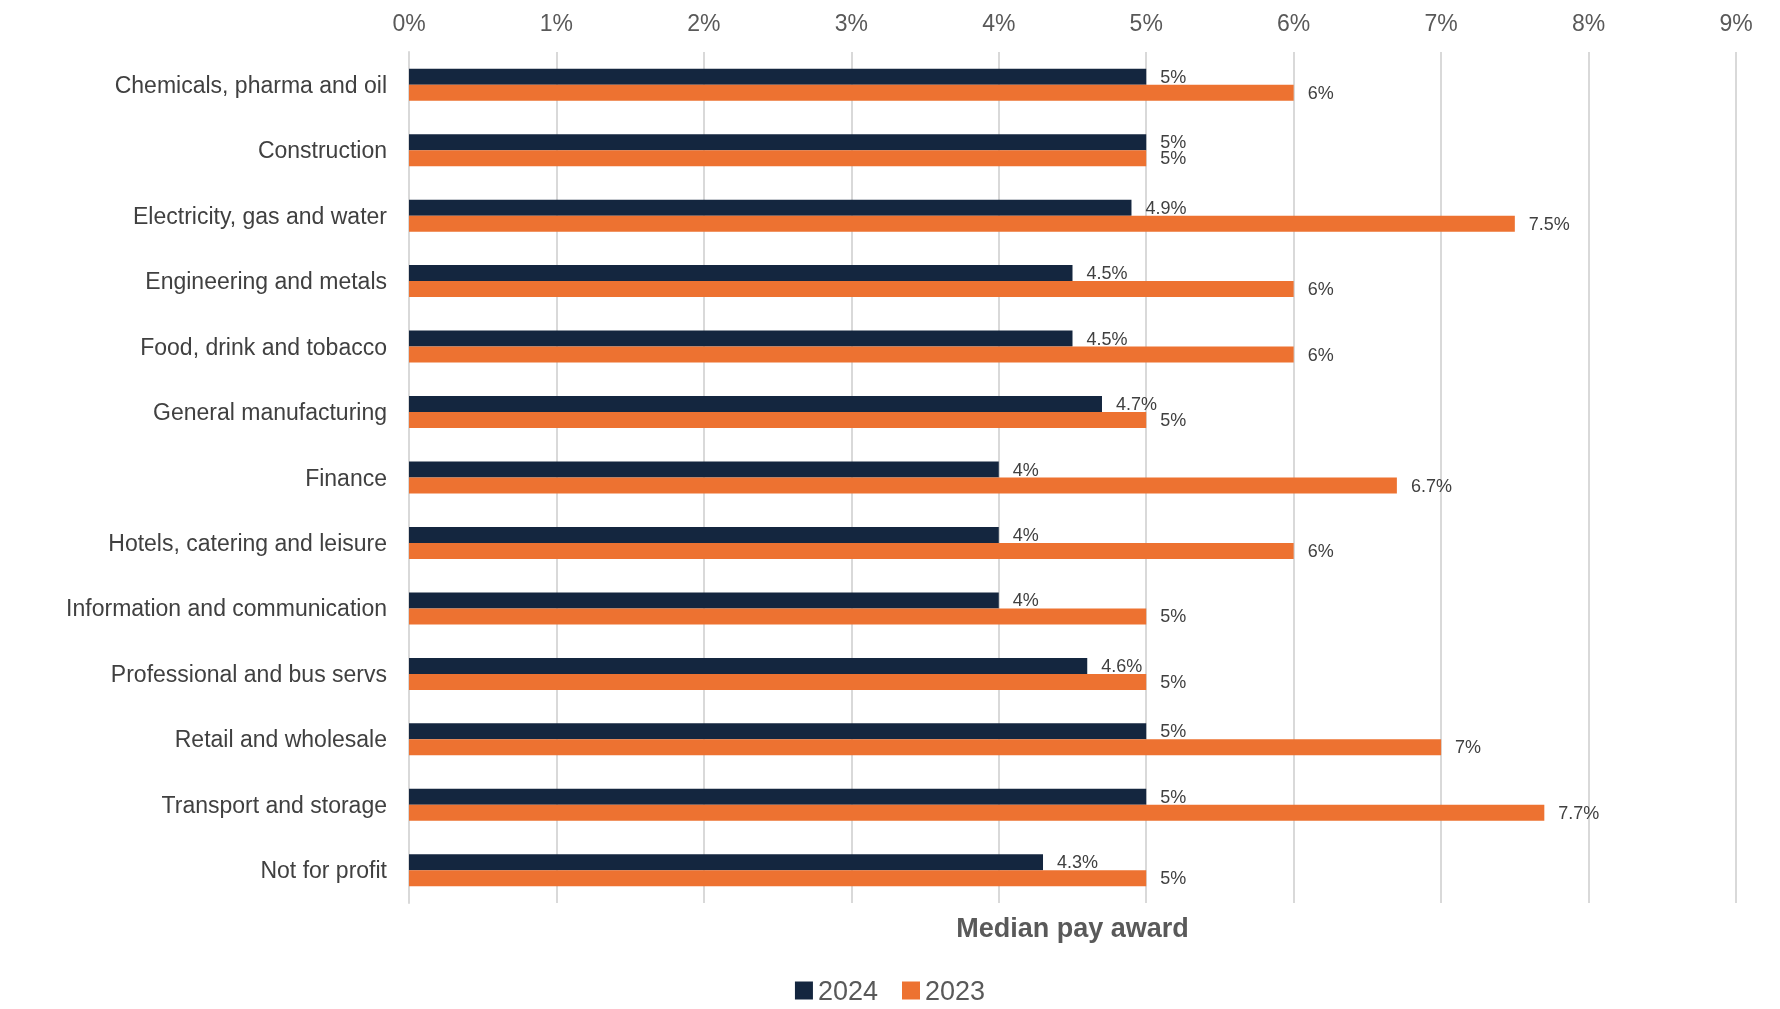 The height and width of the screenshot is (1009, 1780). Describe the element at coordinates (1166, 207) in the screenshot. I see `data-label: 4.9%` at that location.